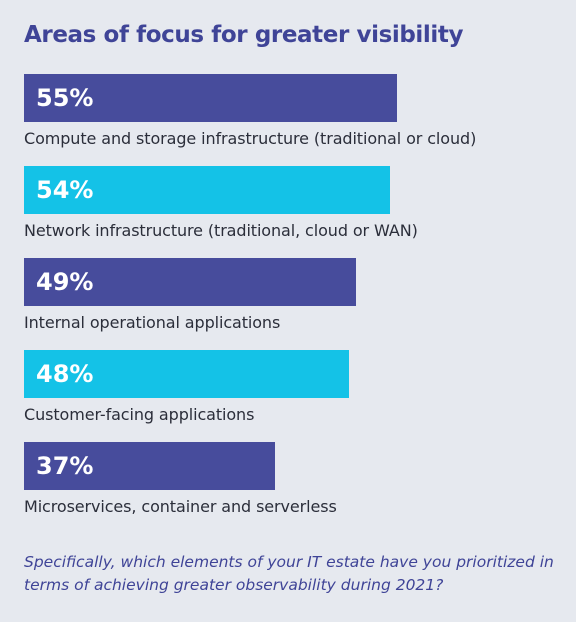 The image size is (576, 622). Describe the element at coordinates (65, 98) in the screenshot. I see `bar-value-label: 55%` at that location.